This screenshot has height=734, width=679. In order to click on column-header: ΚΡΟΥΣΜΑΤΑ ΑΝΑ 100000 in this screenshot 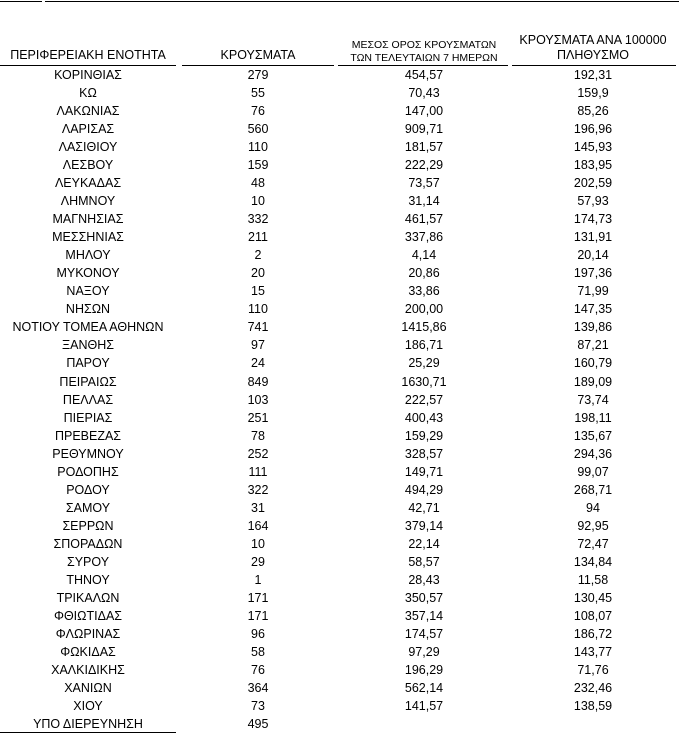, I will do `click(593, 40)`.